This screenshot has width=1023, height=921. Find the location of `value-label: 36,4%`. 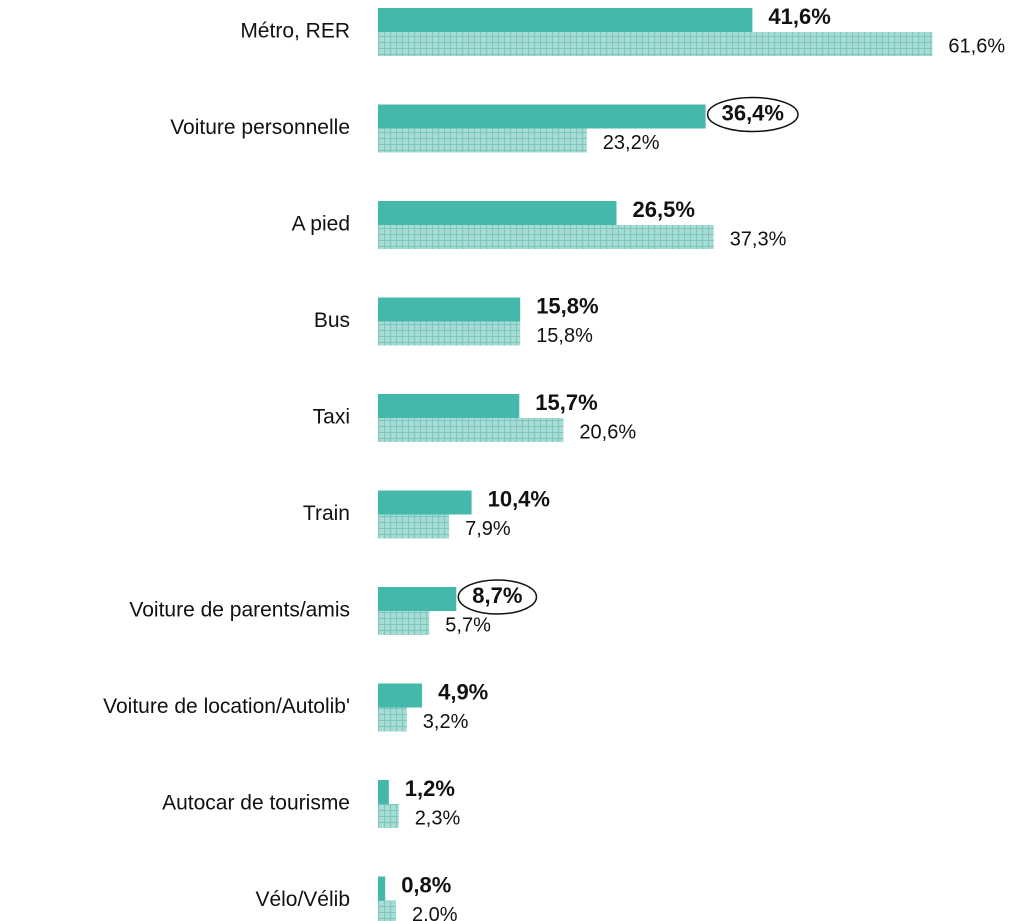

value-label: 36,4% is located at coordinates (753, 112).